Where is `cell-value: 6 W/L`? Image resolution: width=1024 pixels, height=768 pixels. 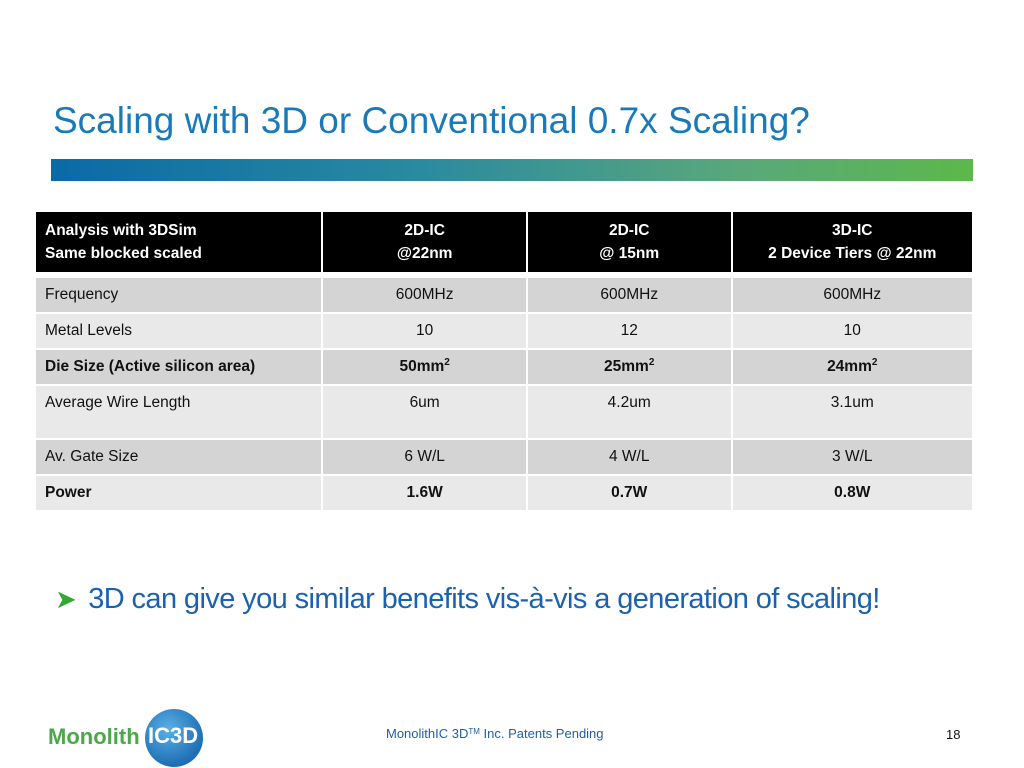
cell-value: 6 W/L is located at coordinates (424, 457).